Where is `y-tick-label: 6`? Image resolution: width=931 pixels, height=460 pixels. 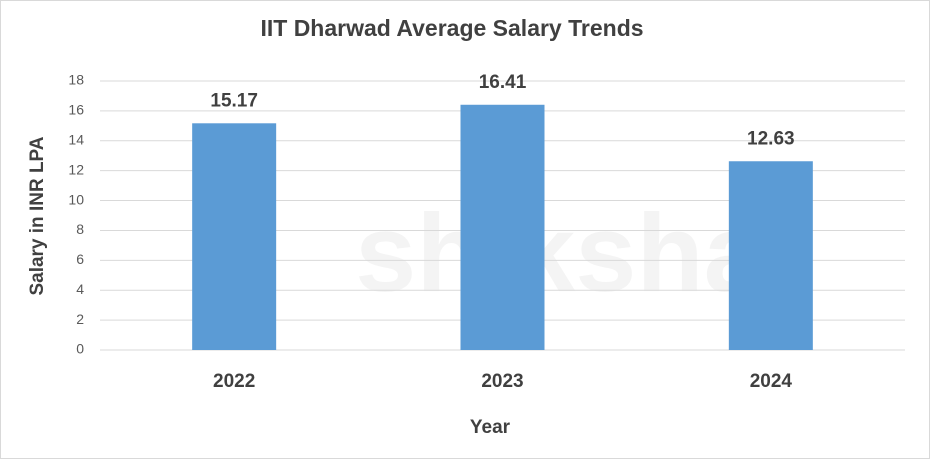 y-tick-label: 6 is located at coordinates (80, 259).